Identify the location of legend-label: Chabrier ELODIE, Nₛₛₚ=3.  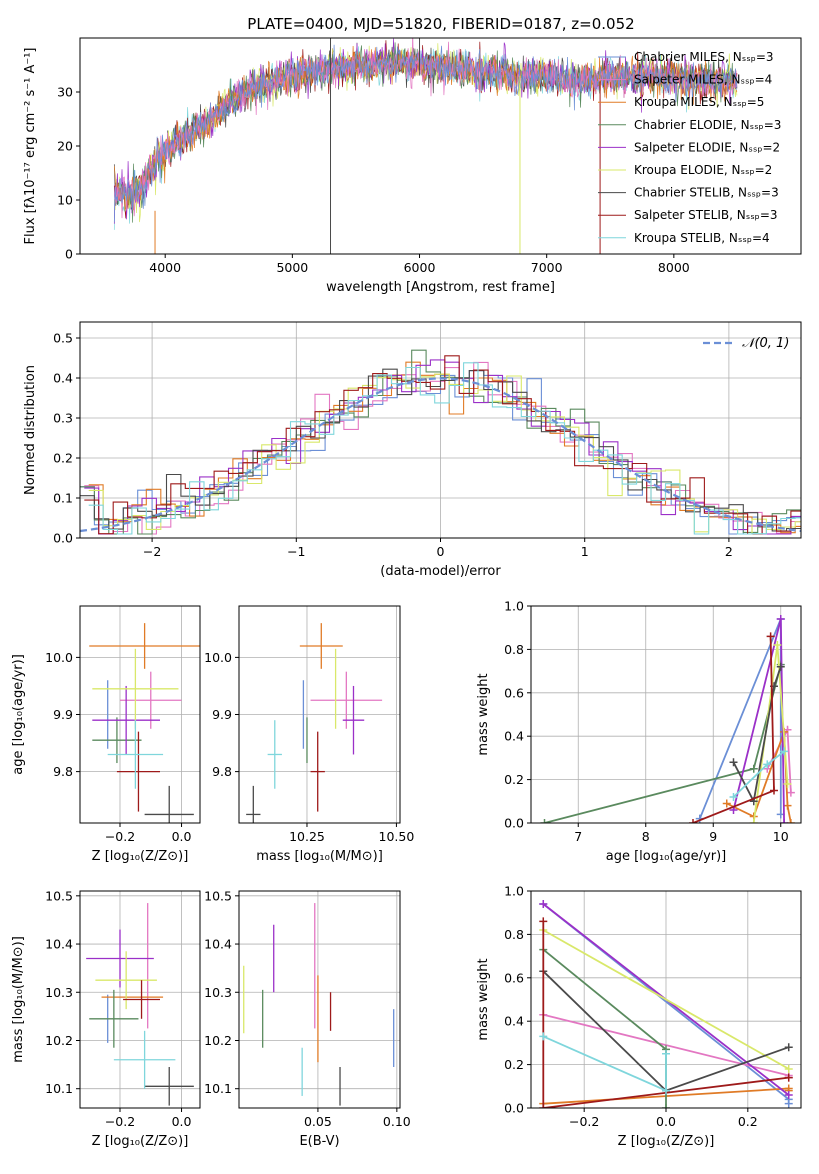
(707, 125).